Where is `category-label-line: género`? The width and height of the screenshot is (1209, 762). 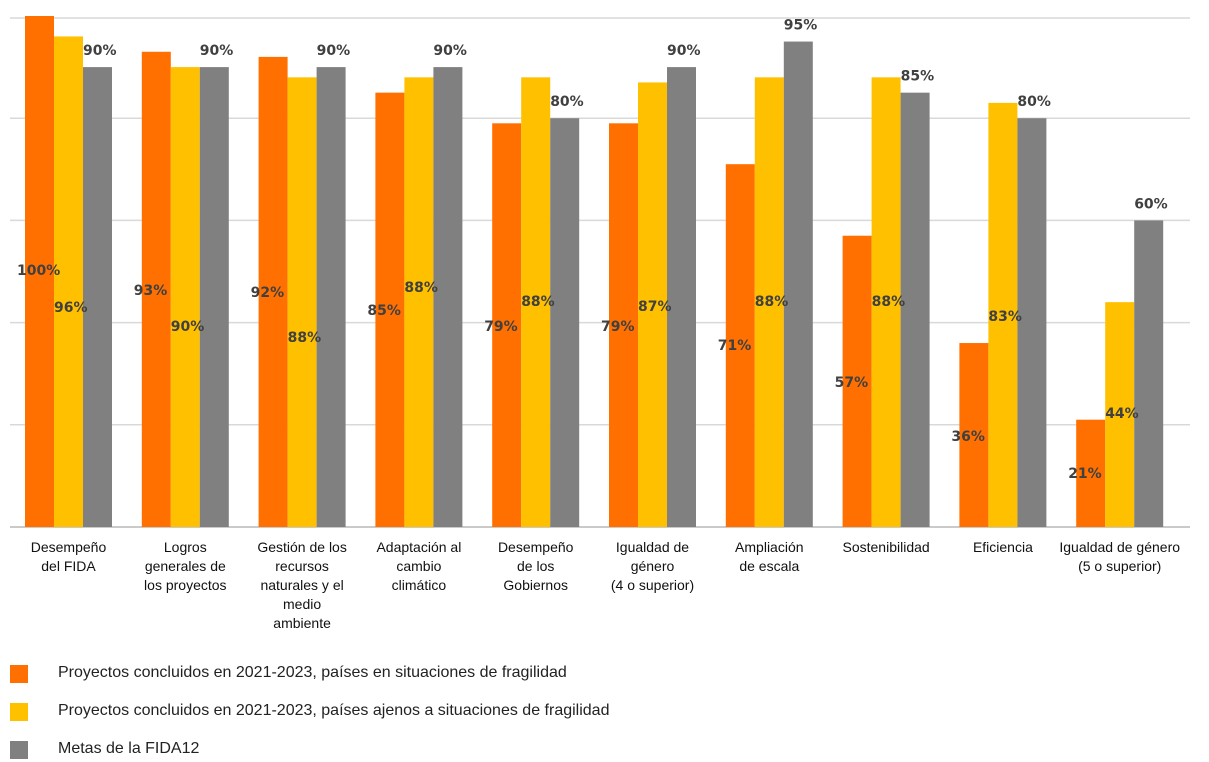 category-label-line: género is located at coordinates (653, 566).